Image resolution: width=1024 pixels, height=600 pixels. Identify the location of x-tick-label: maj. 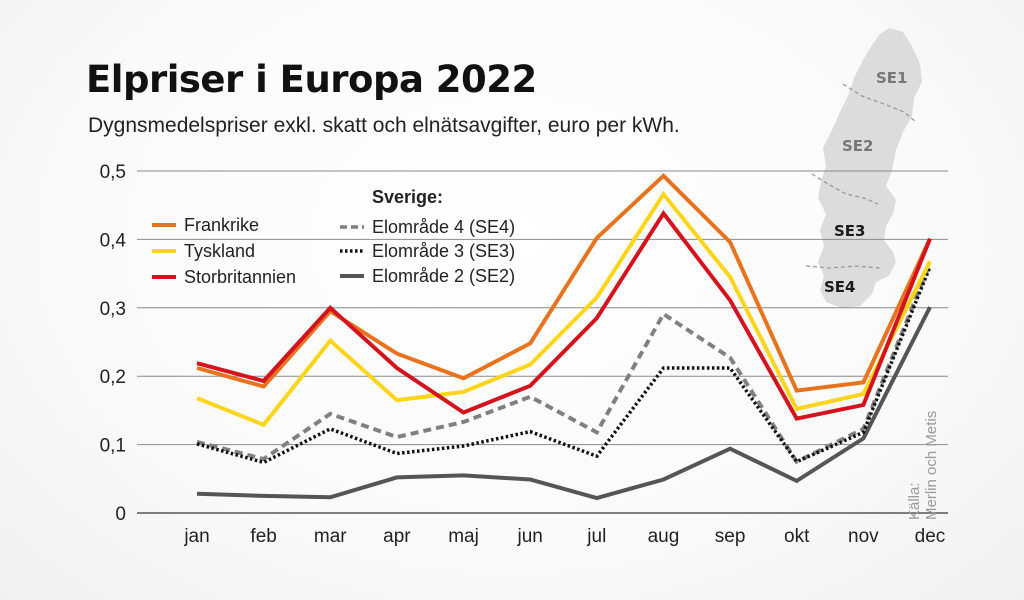
(463, 536).